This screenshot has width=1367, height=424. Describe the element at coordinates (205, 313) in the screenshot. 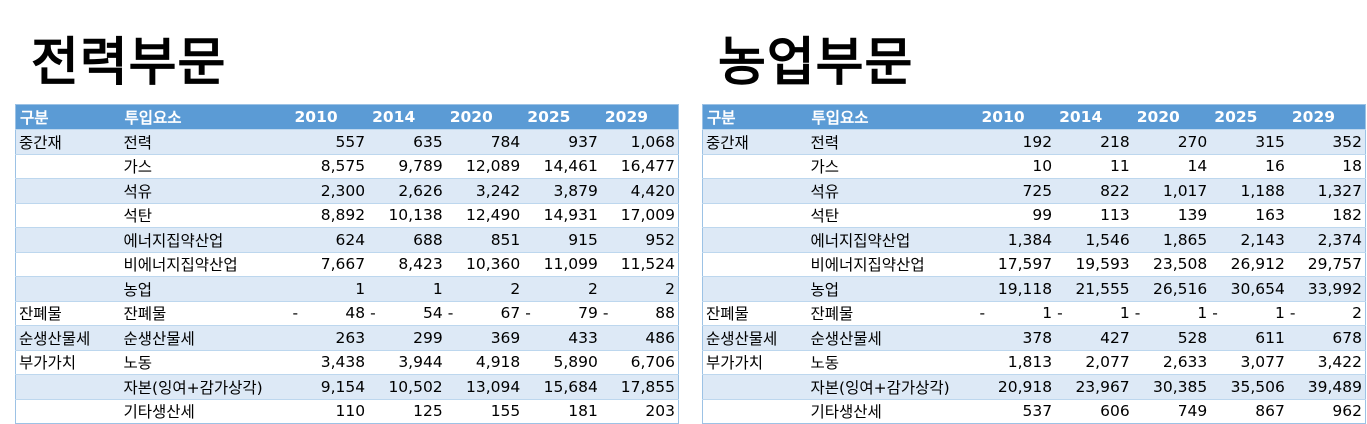

I see `row-item: 잔폐물` at that location.